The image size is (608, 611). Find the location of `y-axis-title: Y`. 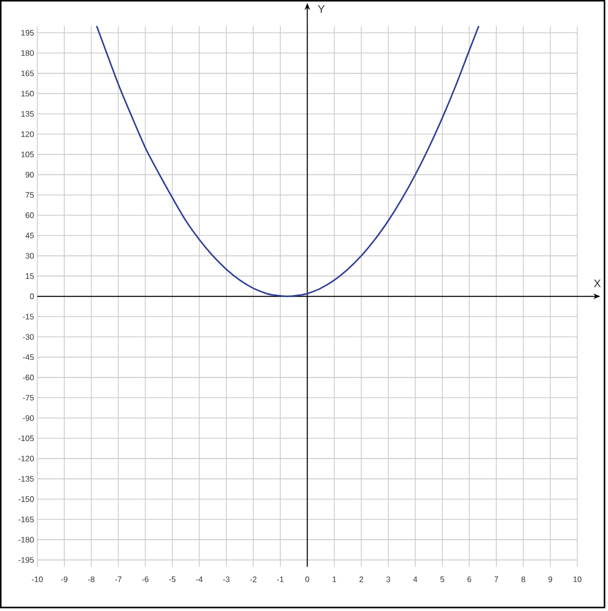

y-axis-title: Y is located at coordinates (321, 9).